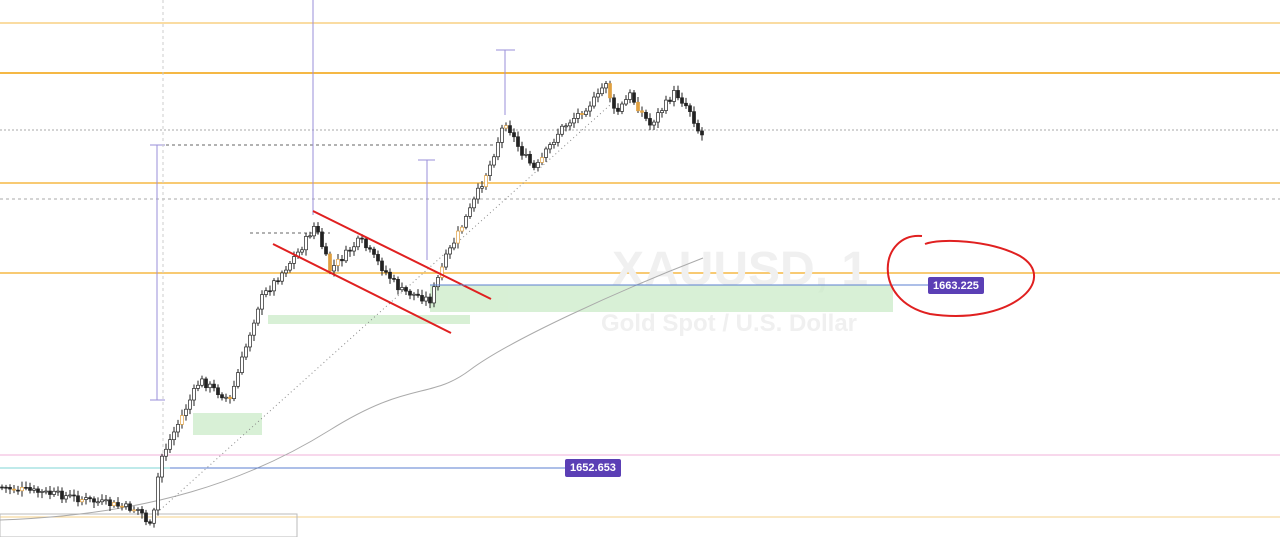 The image size is (1280, 537). I want to click on hand-drawn-circle, so click(960, 275).